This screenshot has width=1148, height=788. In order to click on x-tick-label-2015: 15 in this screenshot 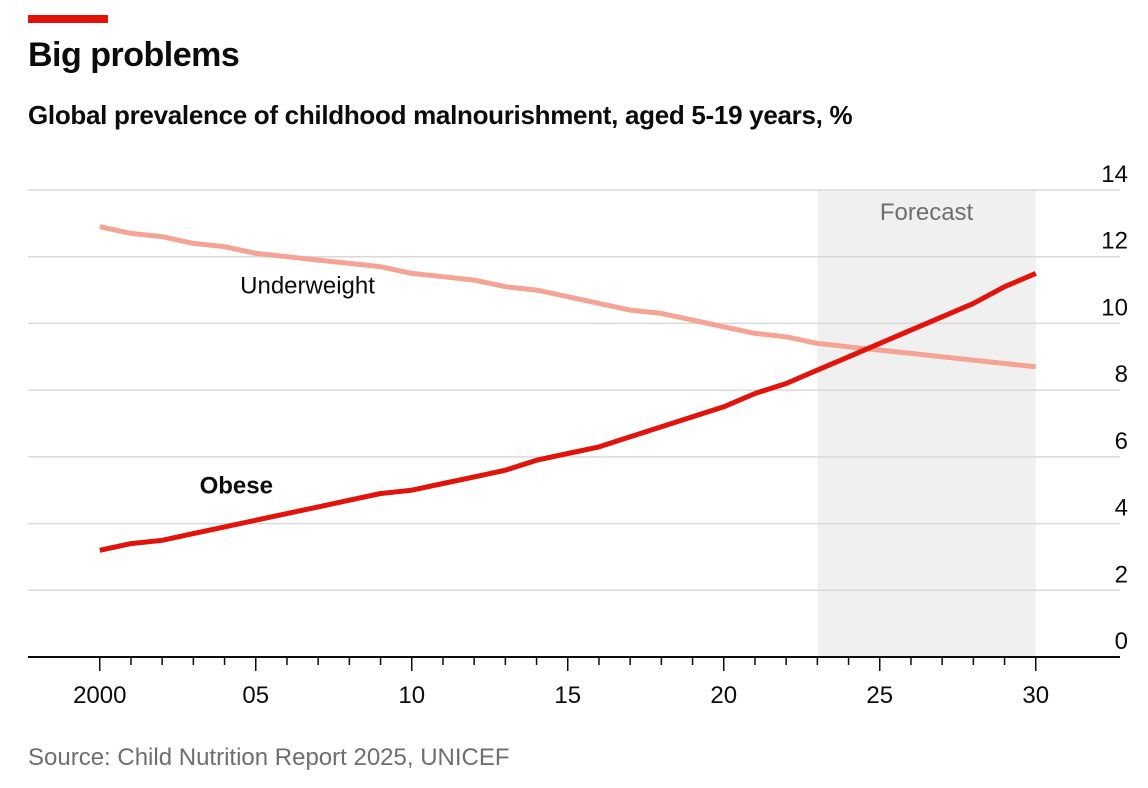, I will do `click(567, 695)`.